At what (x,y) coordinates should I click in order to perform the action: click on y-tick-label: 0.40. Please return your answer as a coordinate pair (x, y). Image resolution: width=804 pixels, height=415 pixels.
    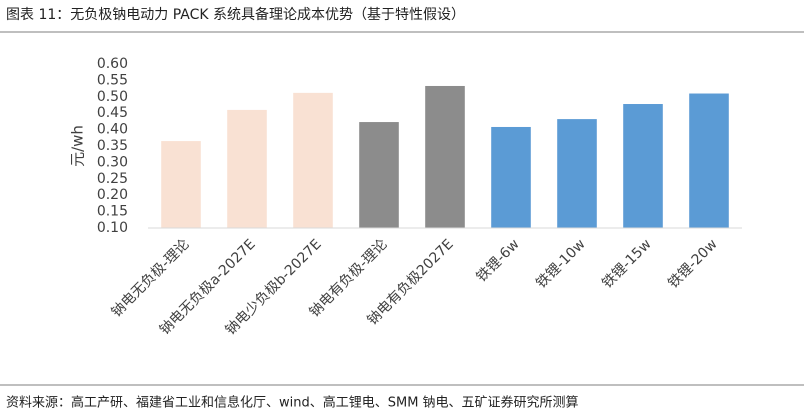
    Looking at the image, I should click on (112, 130).